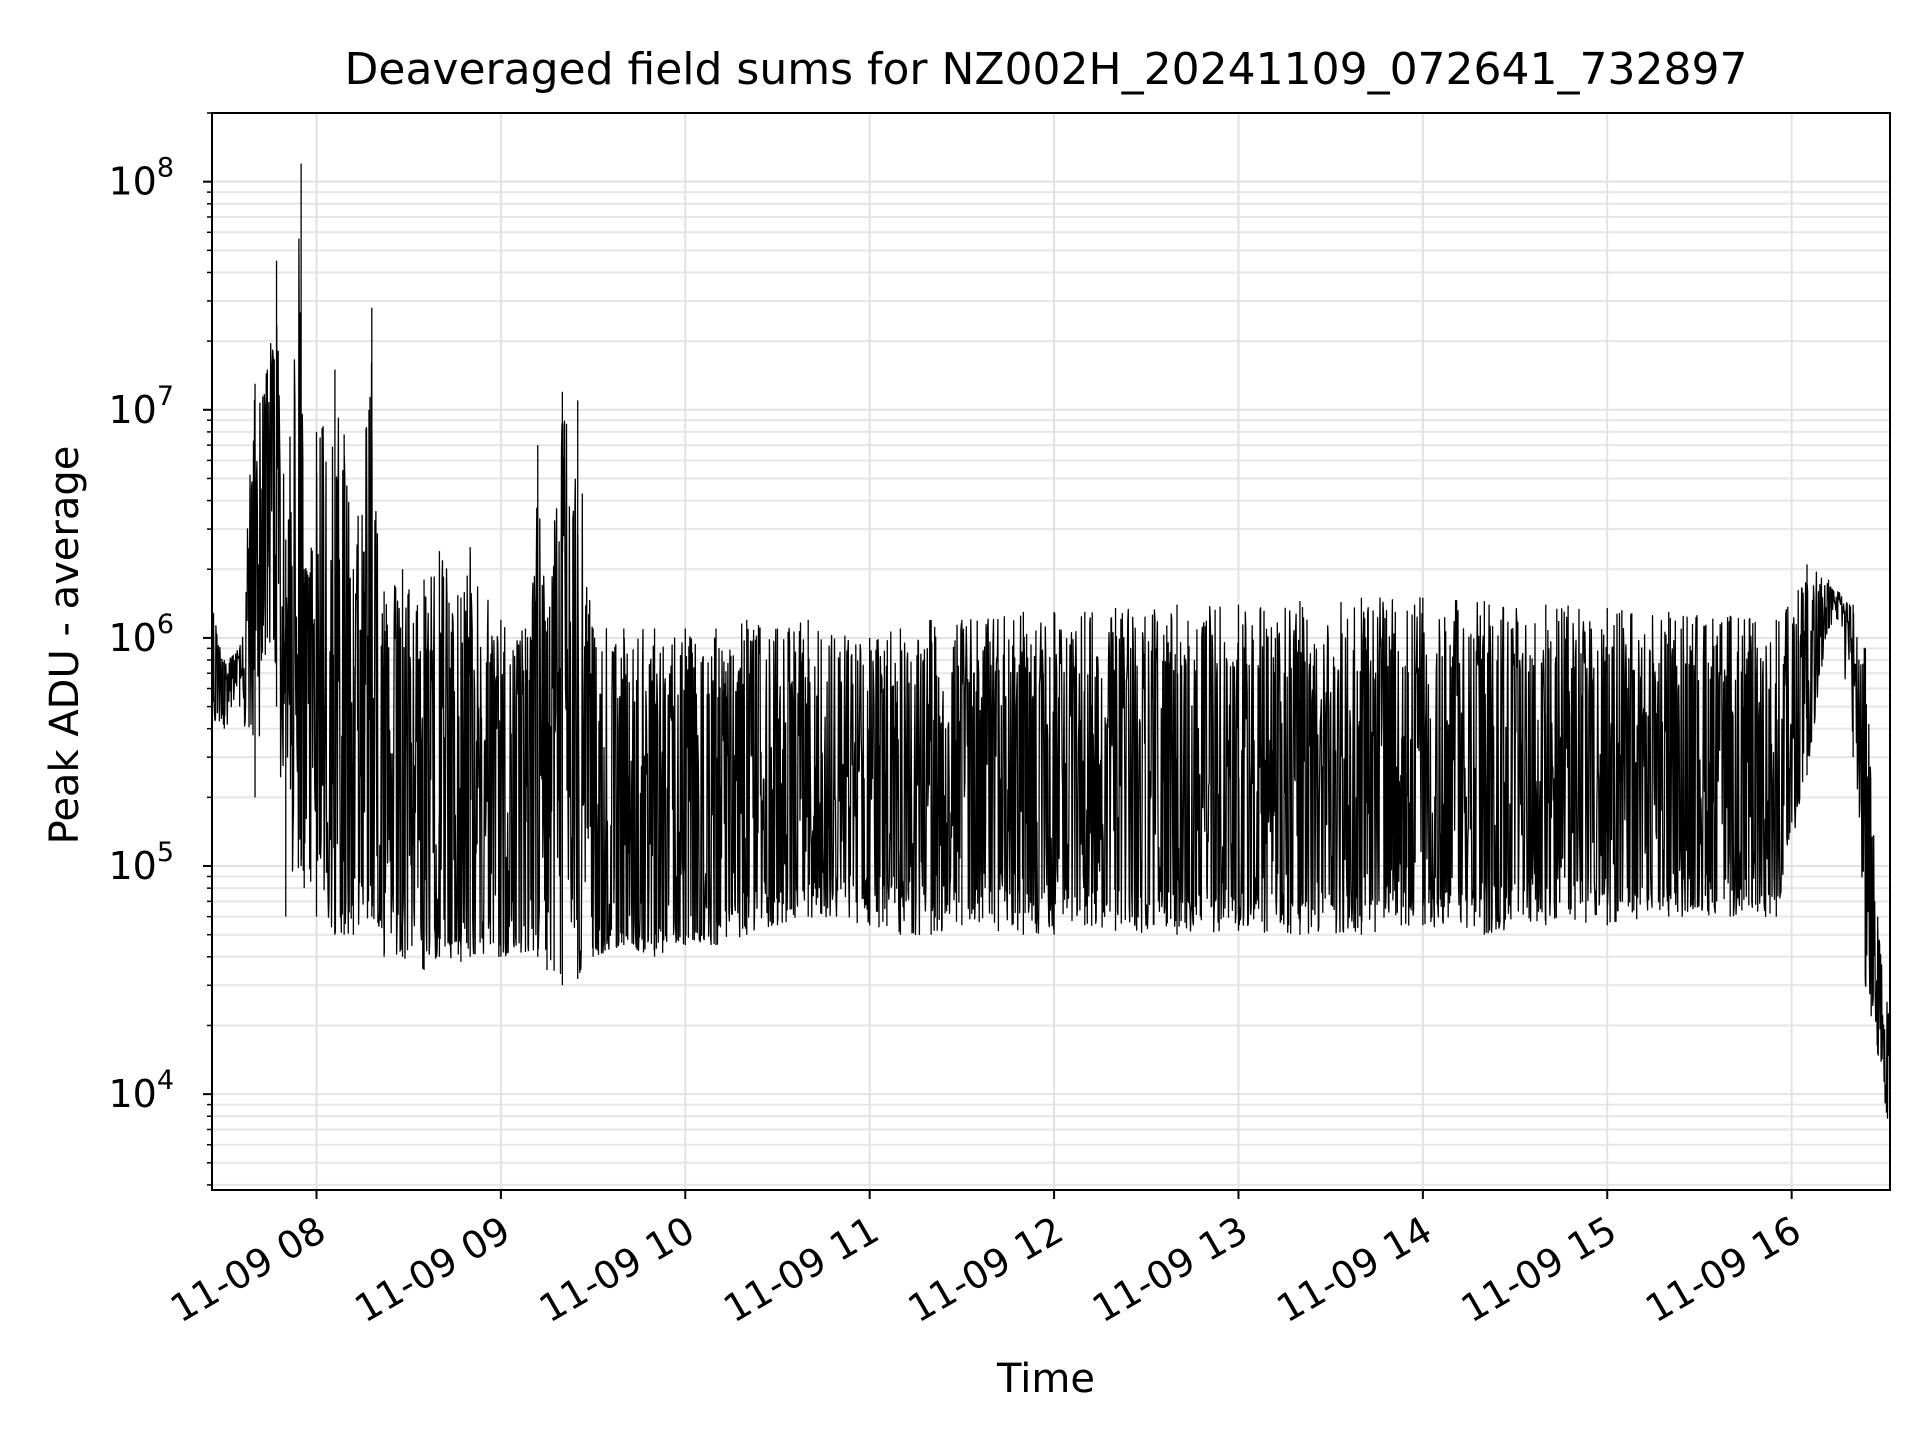 The height and width of the screenshot is (1440, 1920). Describe the element at coordinates (165, 168) in the screenshot. I see `y-tick-label-exponent: 8` at that location.